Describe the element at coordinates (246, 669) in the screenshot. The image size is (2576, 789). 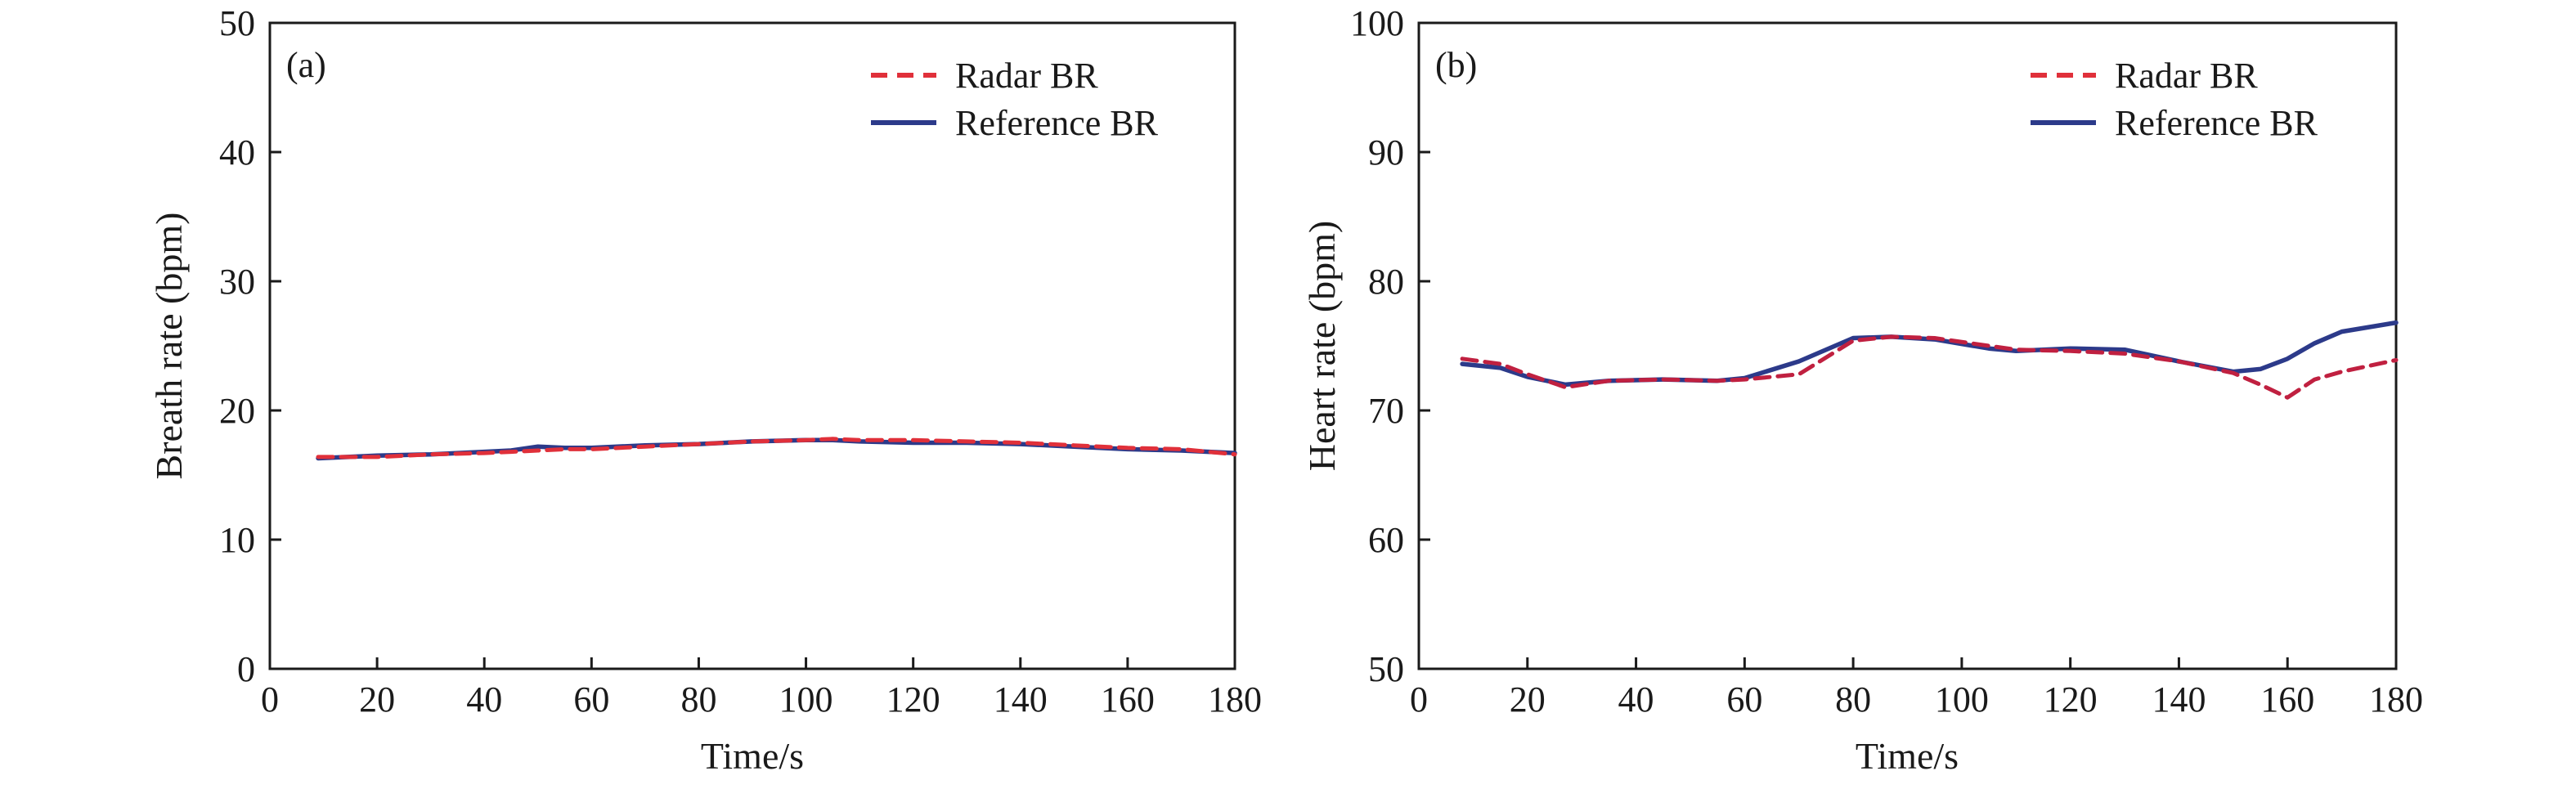
I see `y-tick-label: 0` at that location.